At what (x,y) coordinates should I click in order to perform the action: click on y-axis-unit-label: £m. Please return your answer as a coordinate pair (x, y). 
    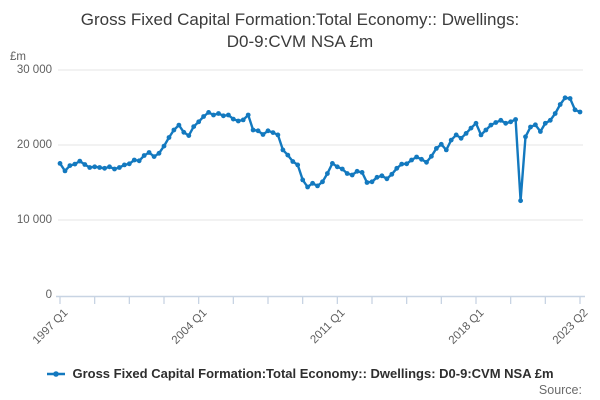
    Looking at the image, I should click on (18, 57).